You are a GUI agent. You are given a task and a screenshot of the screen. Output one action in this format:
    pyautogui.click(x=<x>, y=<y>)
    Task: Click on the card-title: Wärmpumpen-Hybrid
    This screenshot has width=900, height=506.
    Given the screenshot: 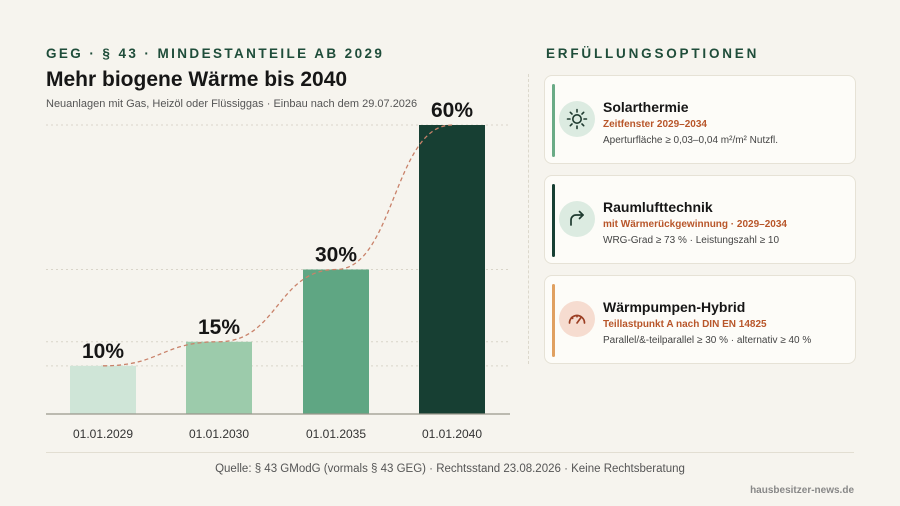 What is the action you would take?
    pyautogui.click(x=674, y=307)
    